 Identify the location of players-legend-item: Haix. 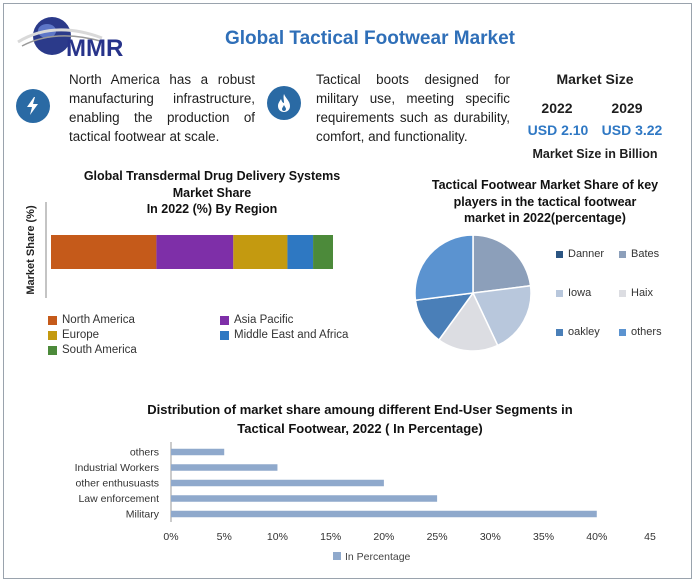
(636, 293).